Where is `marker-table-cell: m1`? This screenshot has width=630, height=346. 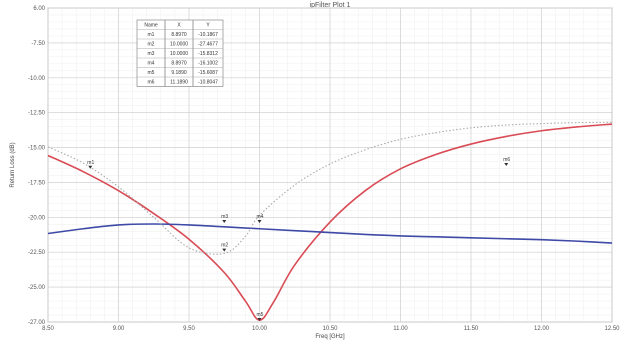 marker-table-cell: m1 is located at coordinates (151, 35).